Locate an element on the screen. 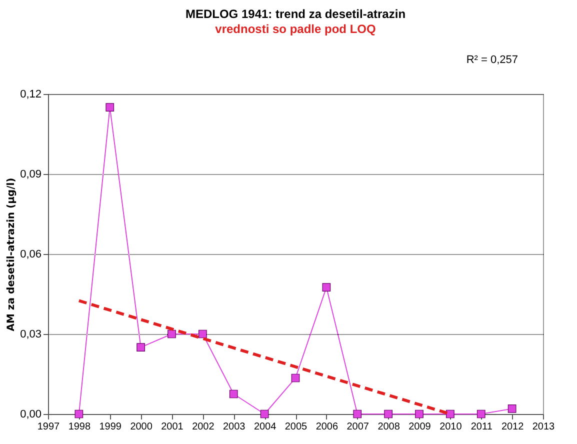 The height and width of the screenshot is (444, 577). x-tick-label: 2001 is located at coordinates (172, 427).